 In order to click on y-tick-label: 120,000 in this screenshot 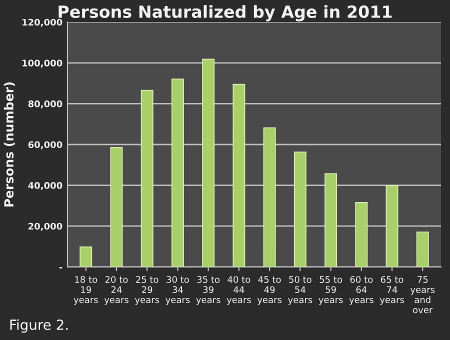, I will do `click(42, 22)`.